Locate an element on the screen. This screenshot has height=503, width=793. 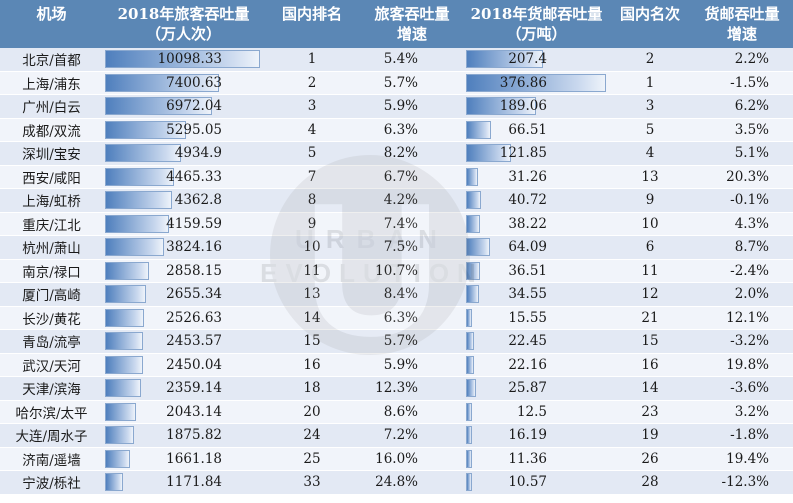
cargo-growth: 3.2% is located at coordinates (742, 412).